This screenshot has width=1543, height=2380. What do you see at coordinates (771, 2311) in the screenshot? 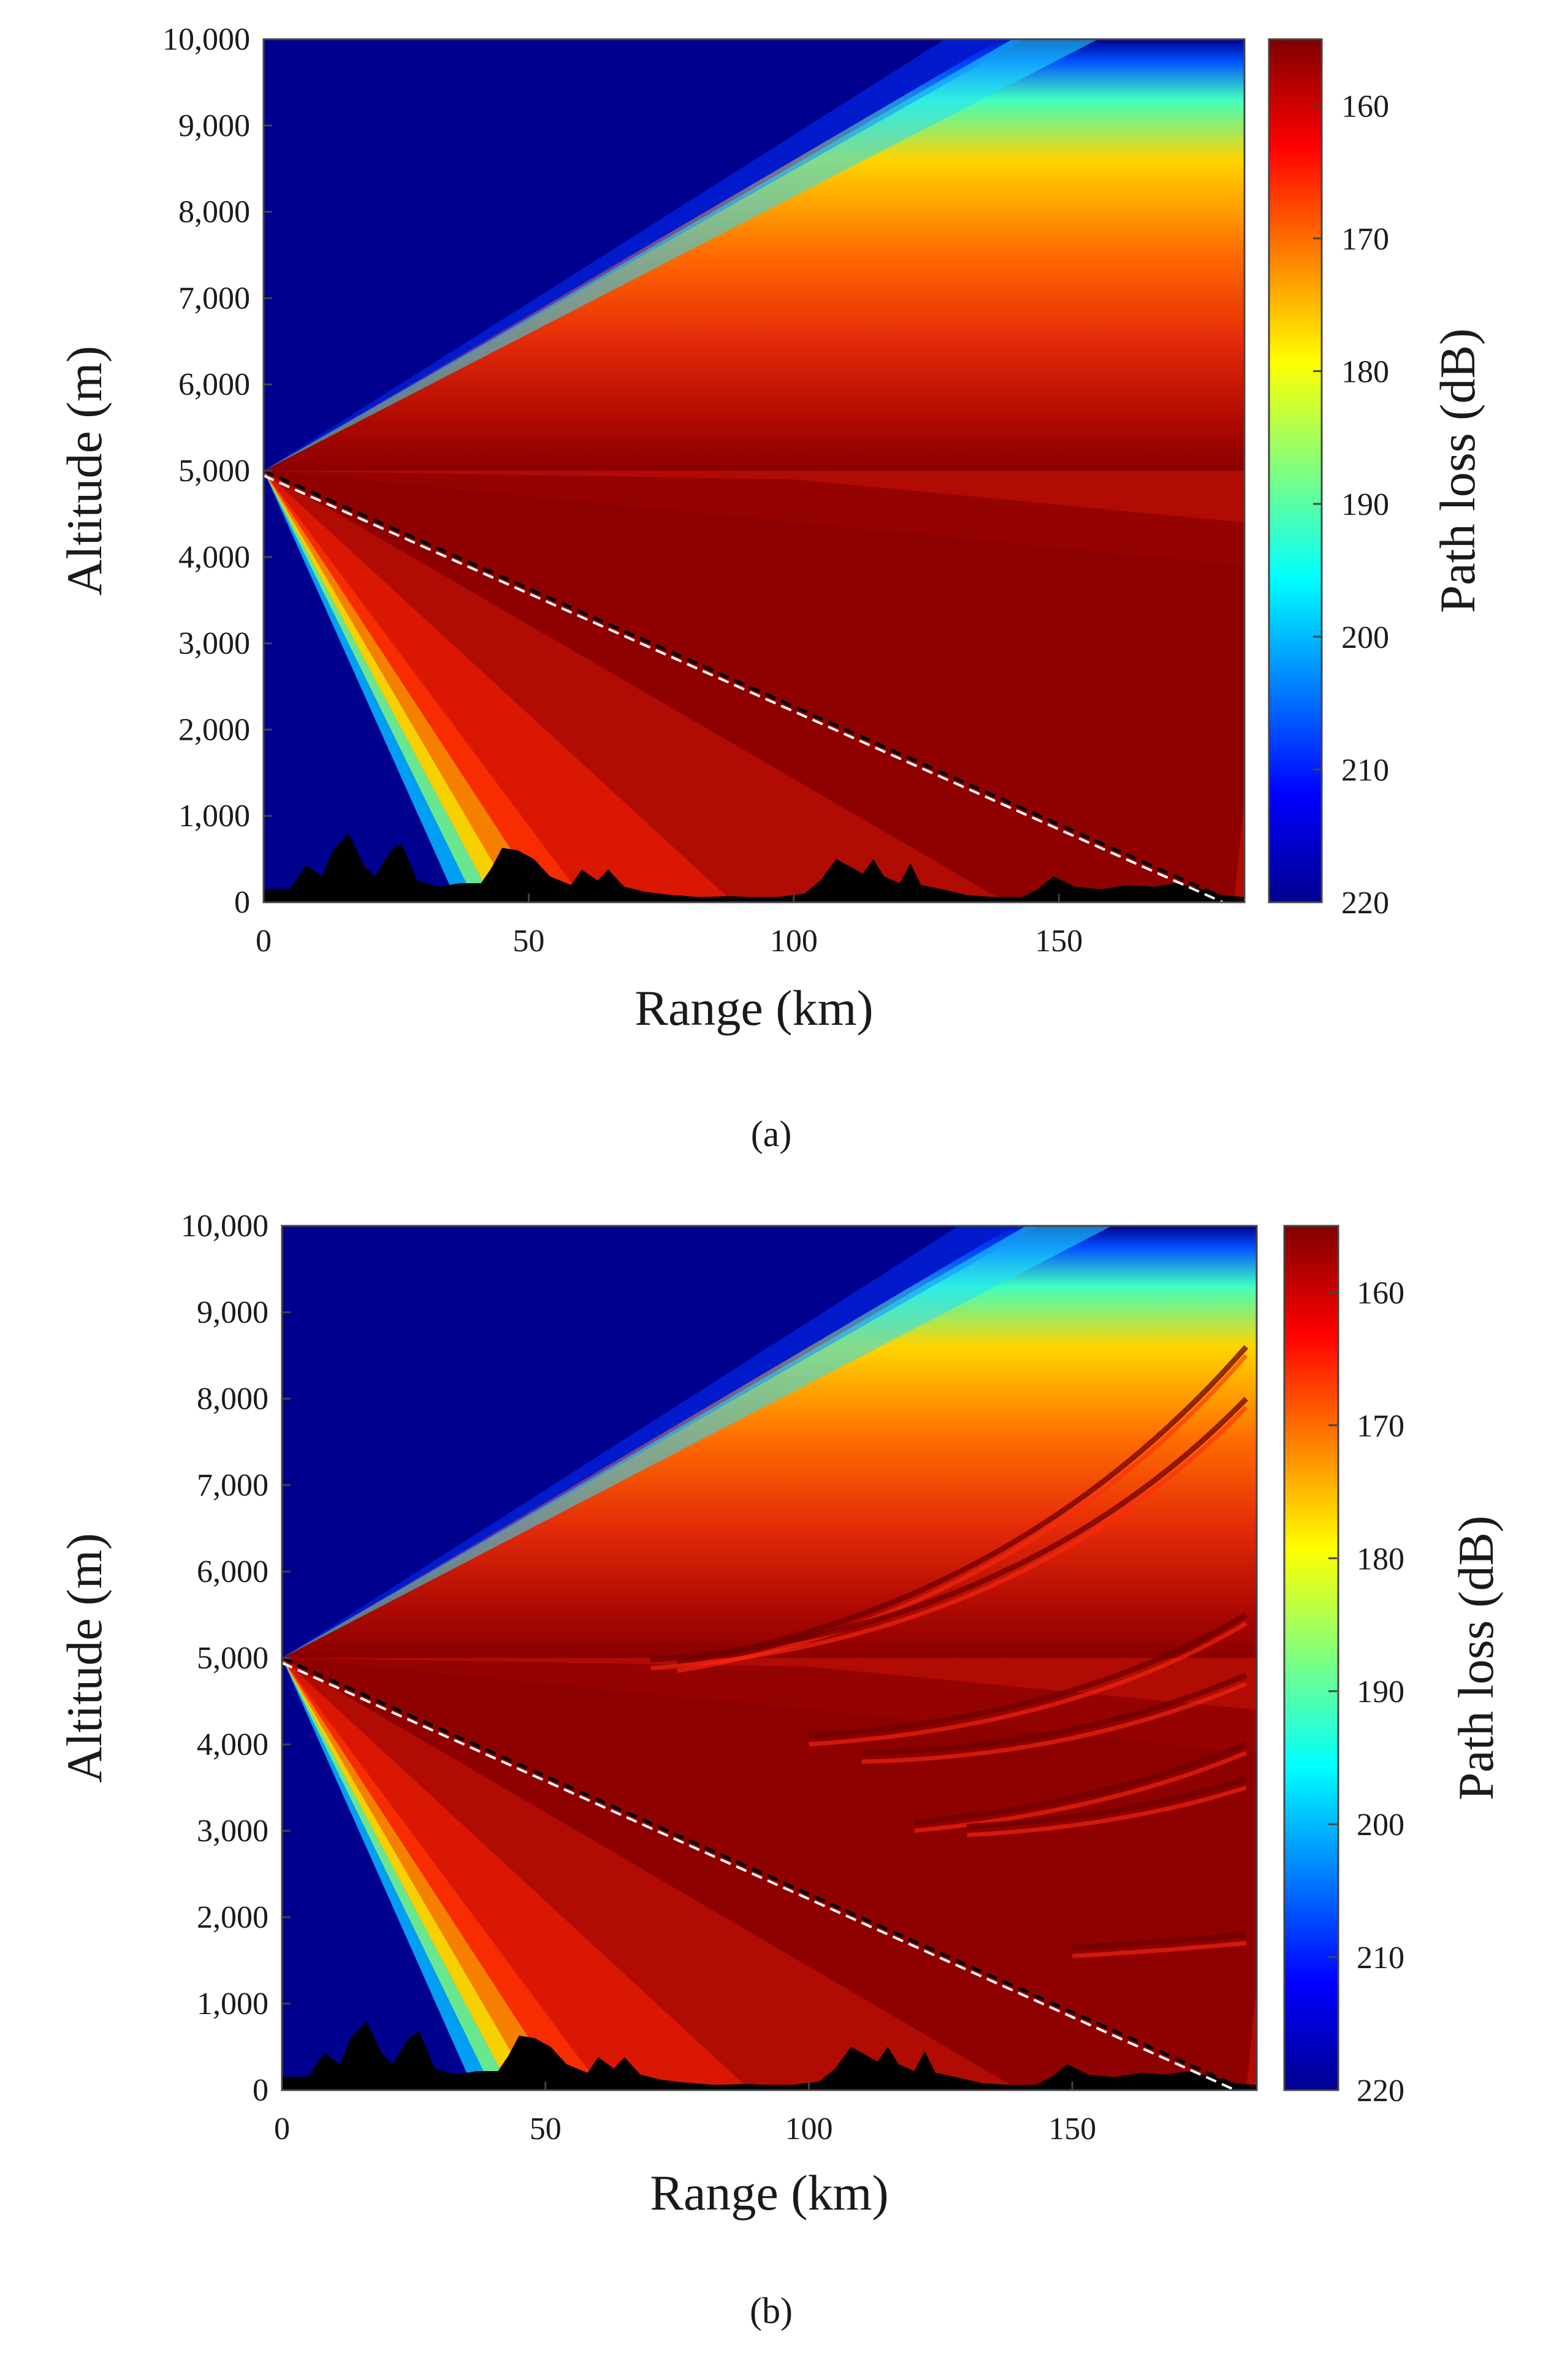
I see `panel-label-b: (b)` at bounding box center [771, 2311].